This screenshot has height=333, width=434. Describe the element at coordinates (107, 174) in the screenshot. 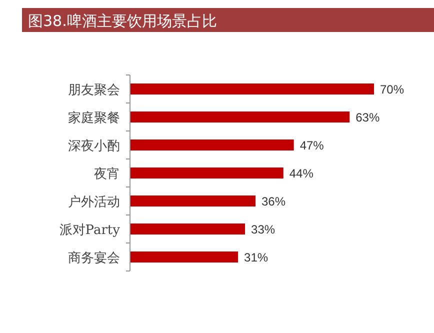

I see `y-tick-label: 夜宵` at that location.